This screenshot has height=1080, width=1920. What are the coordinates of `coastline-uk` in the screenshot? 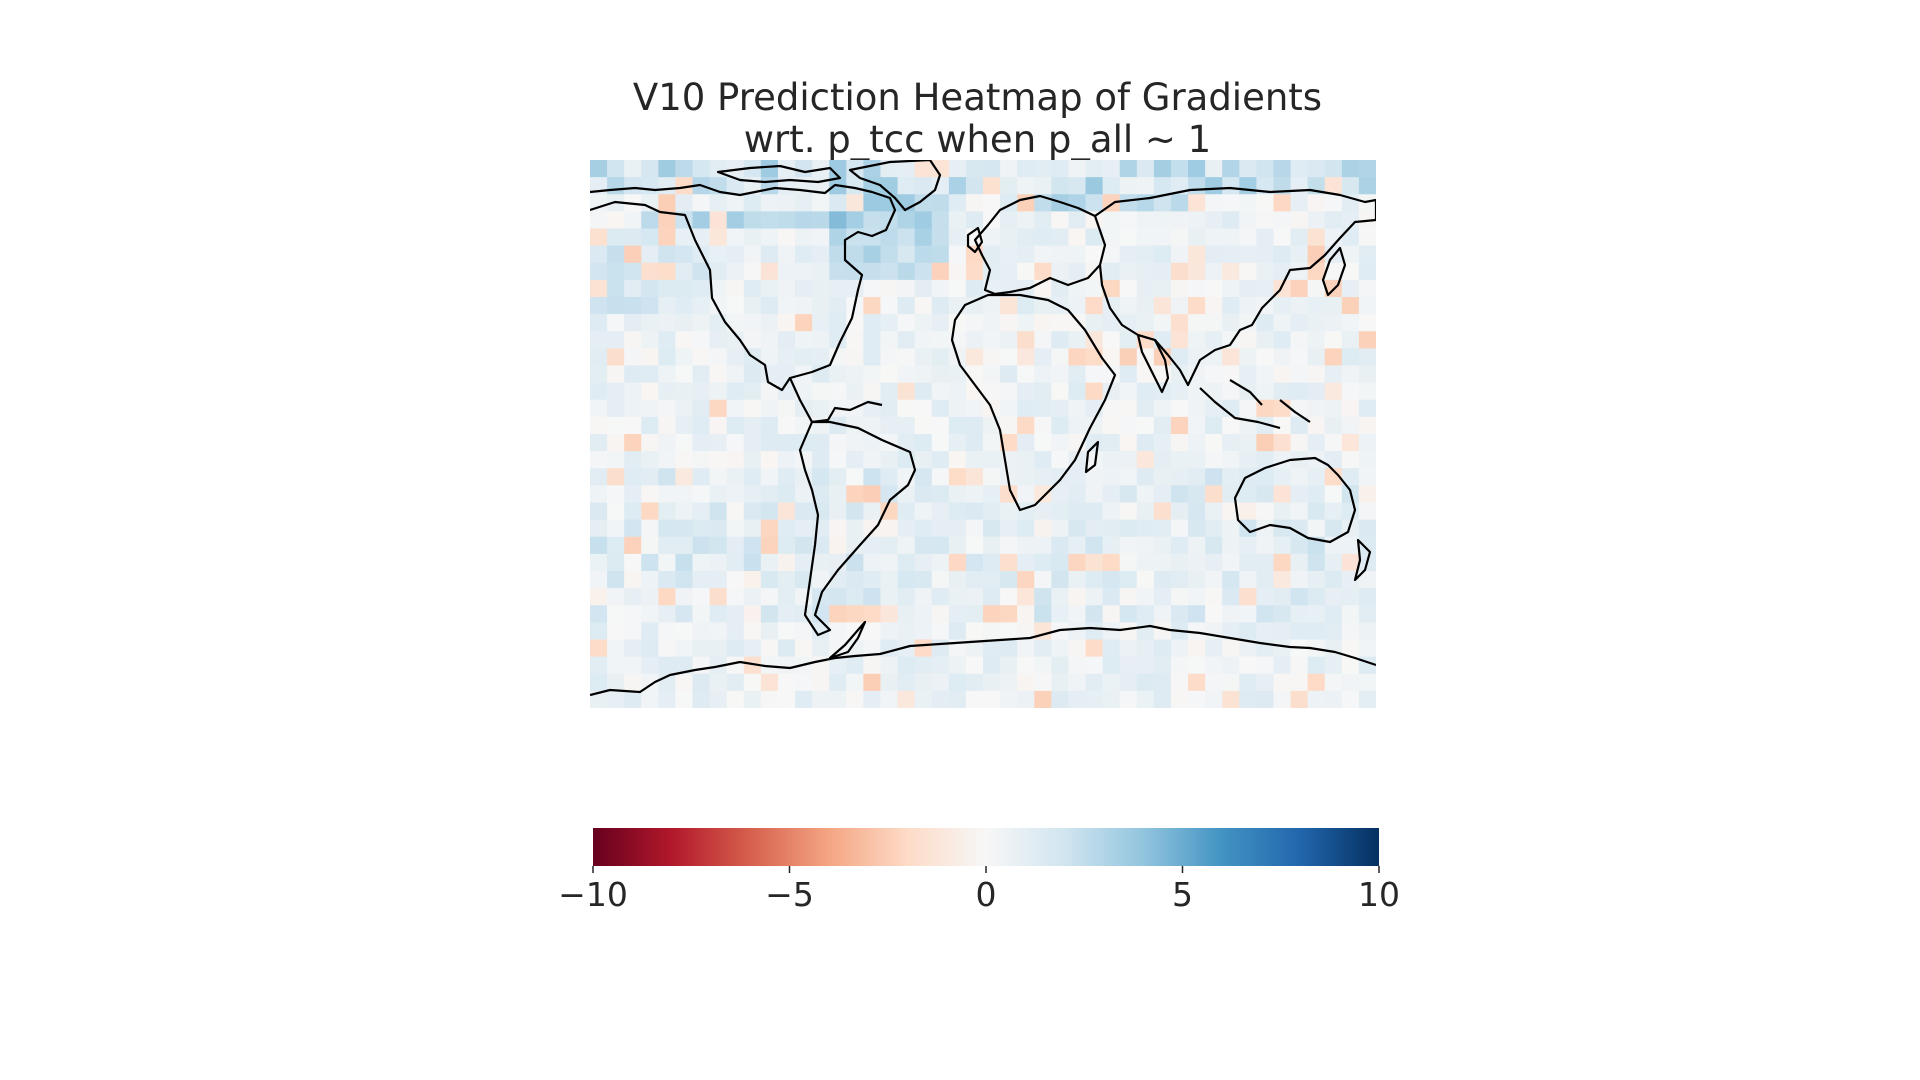 It's located at (975, 240).